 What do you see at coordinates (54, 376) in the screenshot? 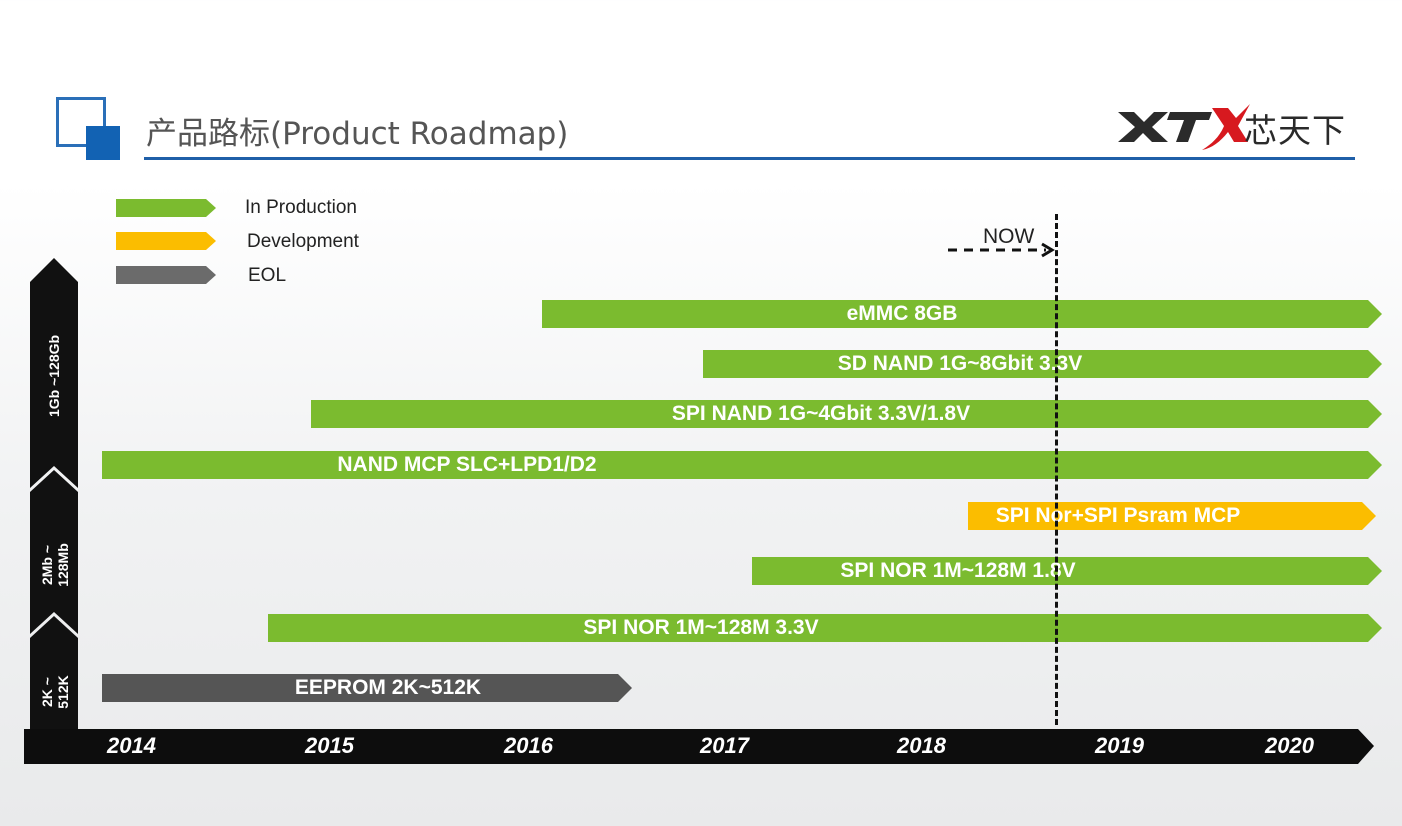
I see `category-label-nand: 1Gb ~128Gb` at bounding box center [54, 376].